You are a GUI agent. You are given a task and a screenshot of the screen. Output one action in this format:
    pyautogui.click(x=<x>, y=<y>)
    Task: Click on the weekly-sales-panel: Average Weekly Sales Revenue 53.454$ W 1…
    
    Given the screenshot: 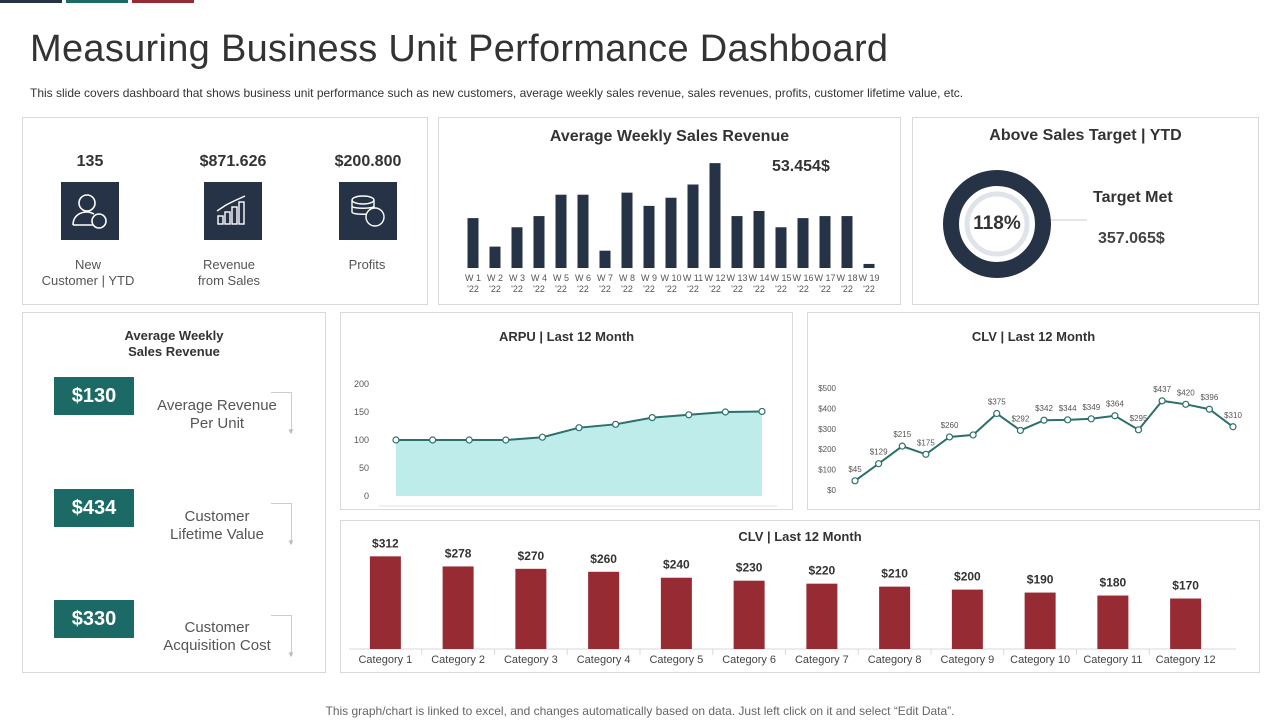 What is the action you would take?
    pyautogui.click(x=669, y=211)
    